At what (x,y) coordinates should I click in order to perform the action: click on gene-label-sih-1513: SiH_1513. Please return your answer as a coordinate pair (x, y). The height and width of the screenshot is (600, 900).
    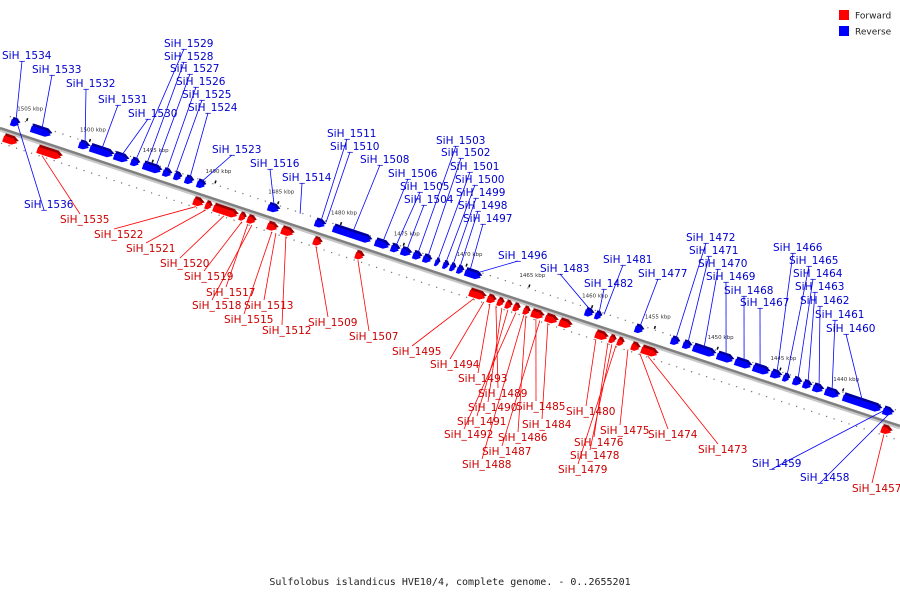
    Looking at the image, I should click on (268, 306).